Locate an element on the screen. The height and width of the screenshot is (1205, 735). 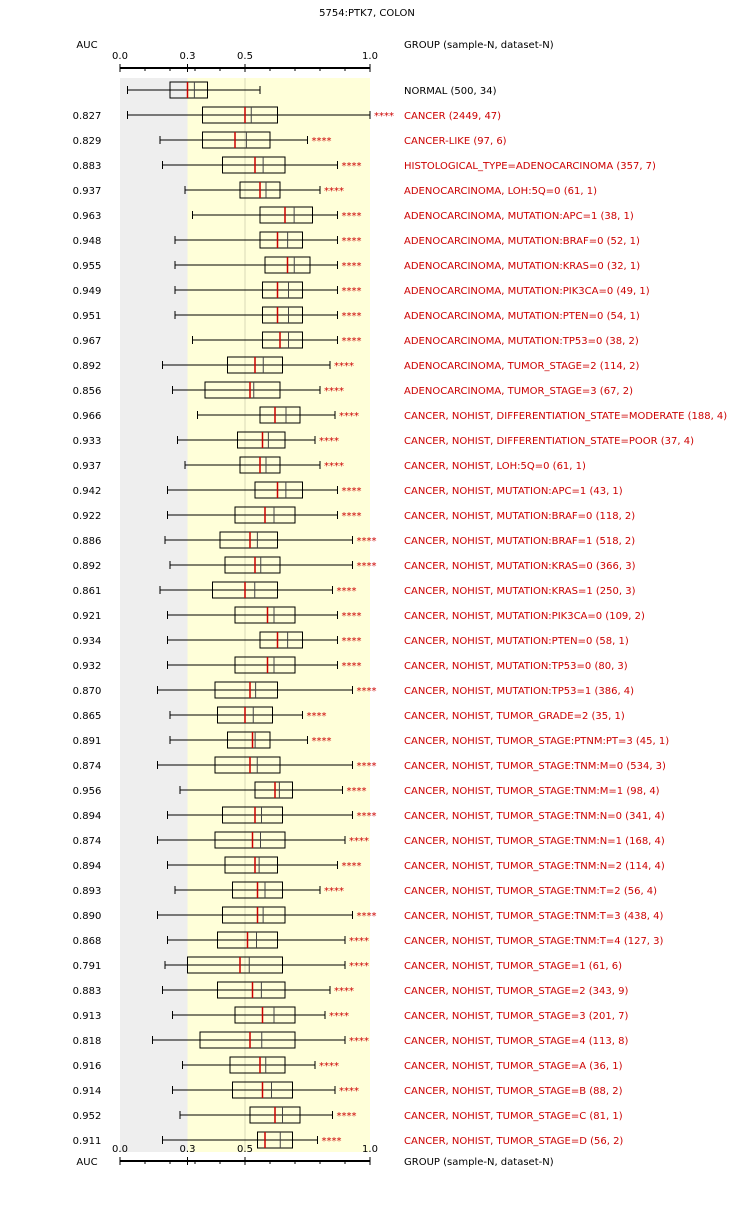
auc-value: 0.933 is located at coordinates (87, 441).